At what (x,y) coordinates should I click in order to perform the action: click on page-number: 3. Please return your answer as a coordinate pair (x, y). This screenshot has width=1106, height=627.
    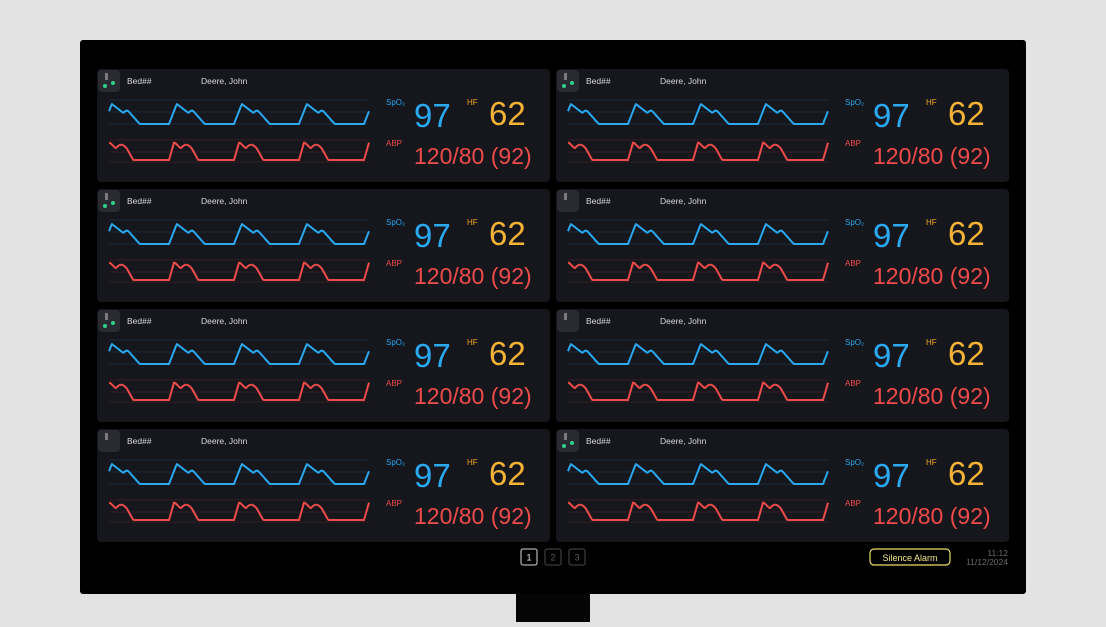
    Looking at the image, I should click on (576, 558).